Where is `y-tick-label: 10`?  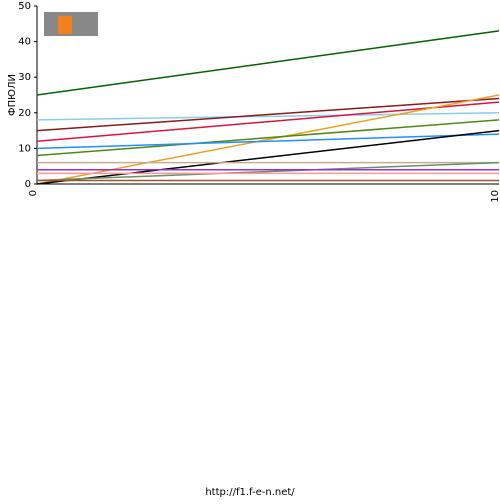 y-tick-label: 10 is located at coordinates (24, 148).